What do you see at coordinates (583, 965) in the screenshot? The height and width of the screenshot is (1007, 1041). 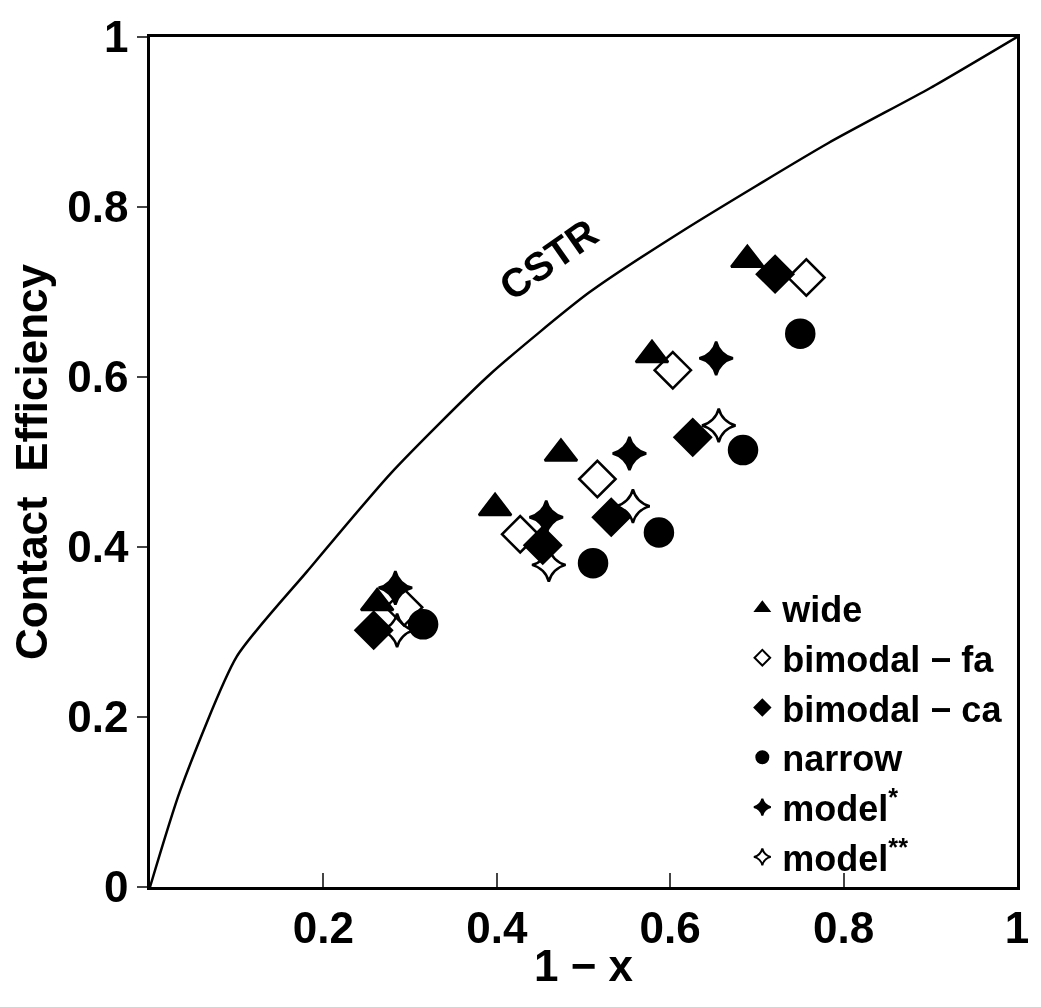 I see `x-axis-title: 1 − x` at bounding box center [583, 965].